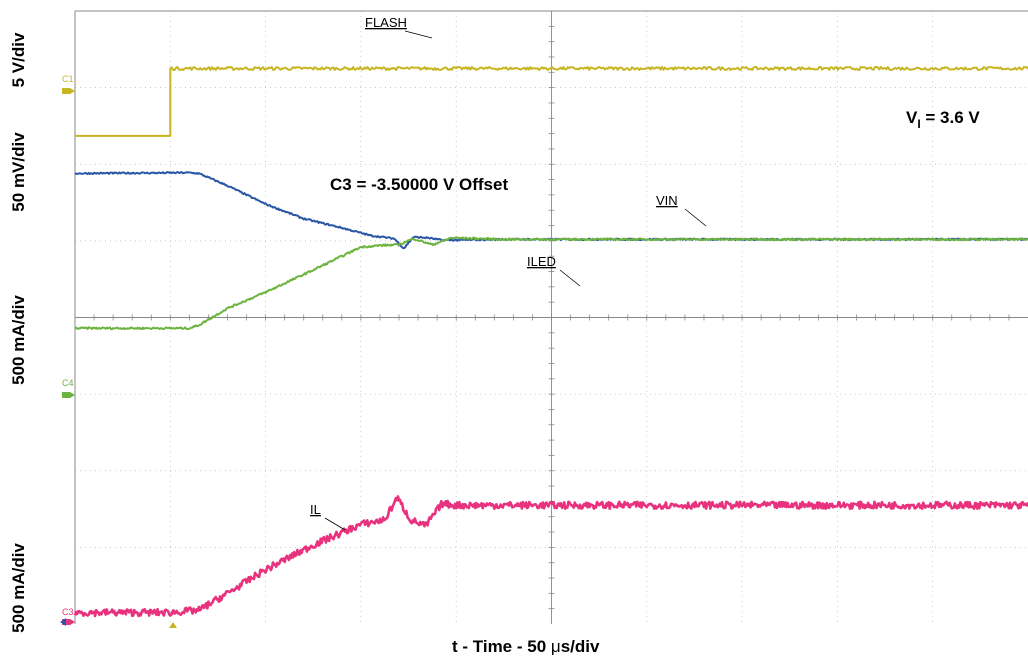 This screenshot has height=660, width=1028. What do you see at coordinates (173, 625) in the screenshot?
I see `trigger-marker` at bounding box center [173, 625].